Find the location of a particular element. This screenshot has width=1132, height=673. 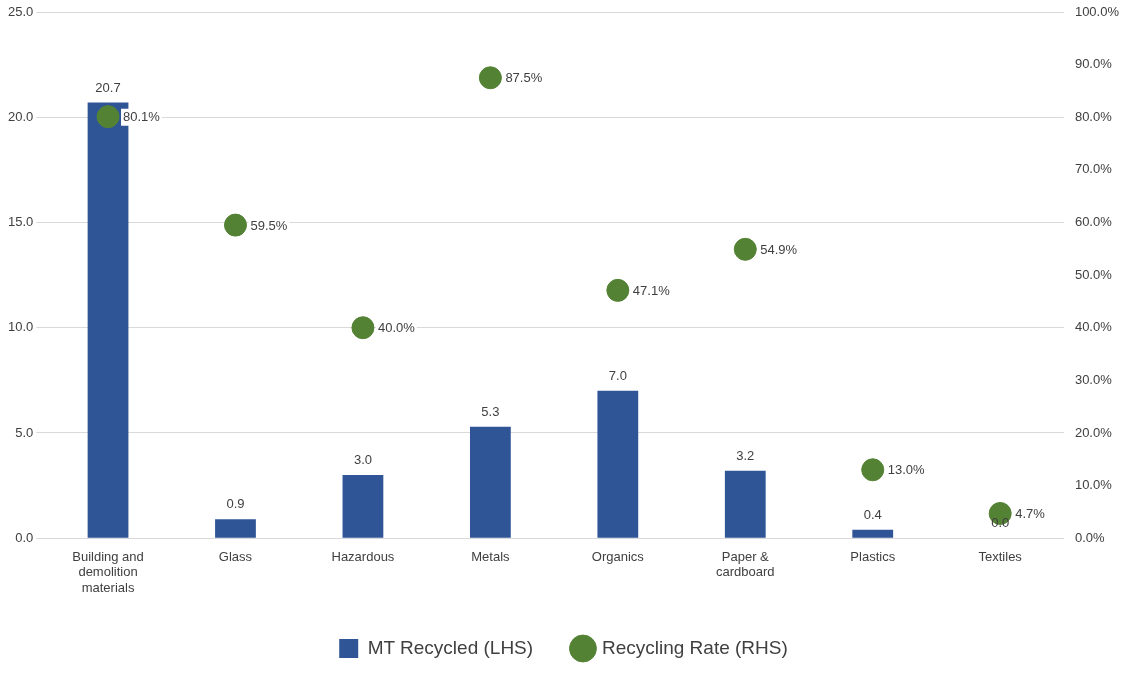

x-tick-label: Metals is located at coordinates (491, 556).